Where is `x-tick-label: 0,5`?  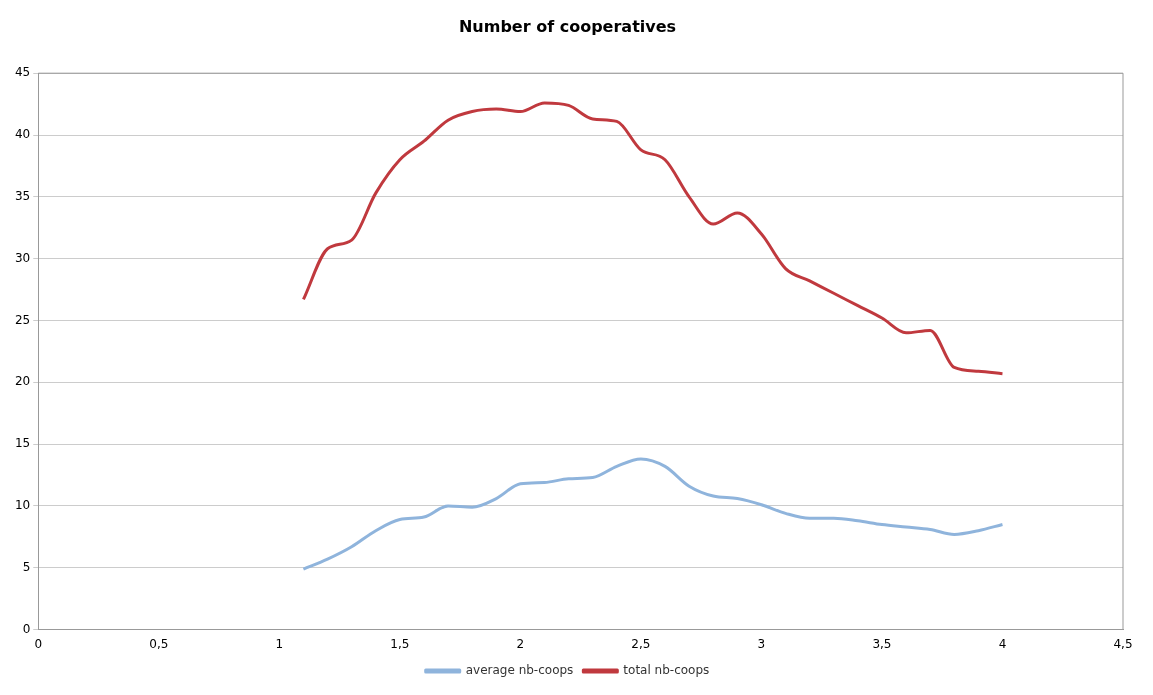 x-tick-label: 0,5 is located at coordinates (159, 643).